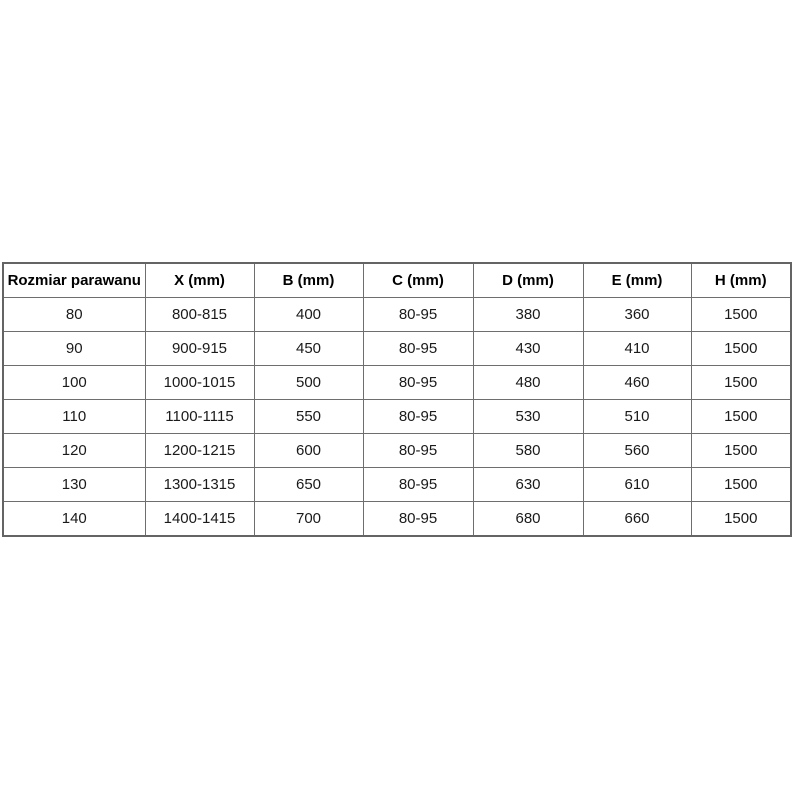  Describe the element at coordinates (74, 382) in the screenshot. I see `table-cell: 100` at that location.